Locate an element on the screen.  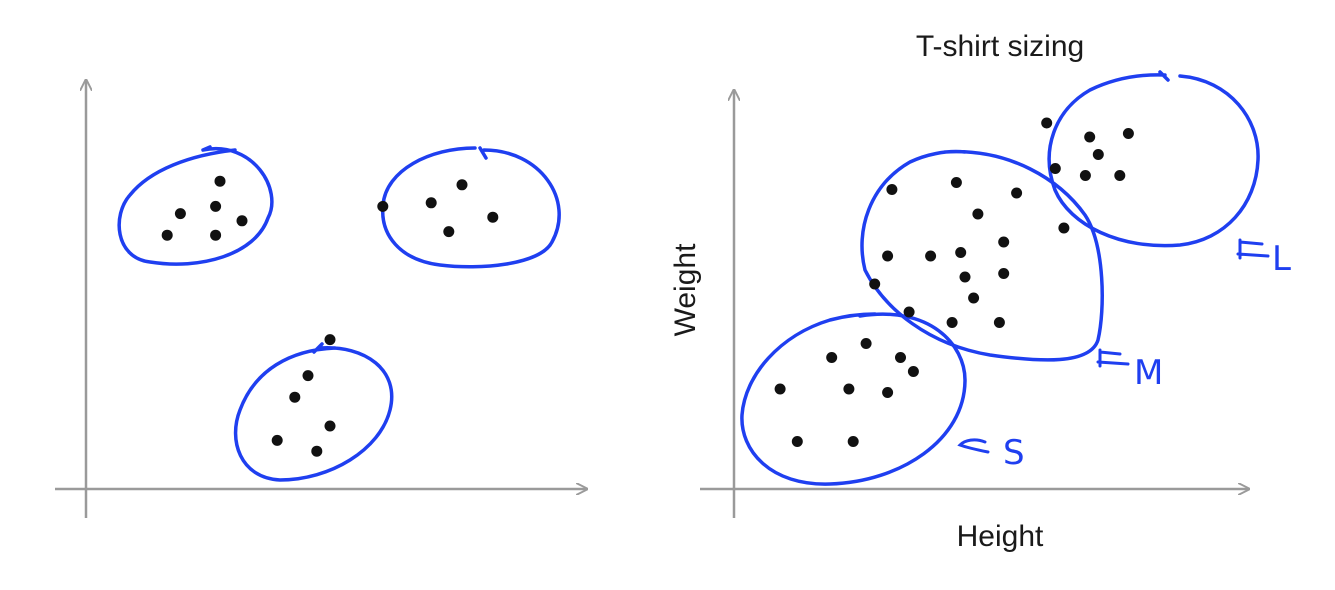
y-axis-label: Weight is located at coordinates (685, 289).